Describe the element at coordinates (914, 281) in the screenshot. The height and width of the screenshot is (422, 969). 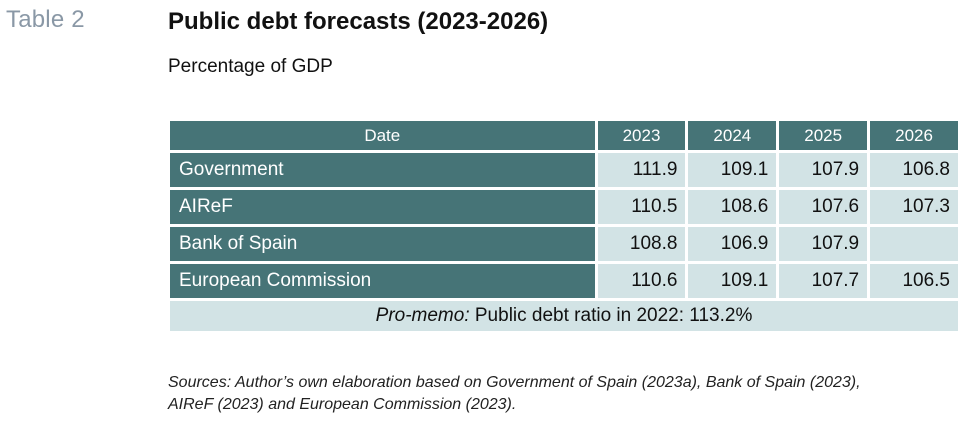
I see `cell-european-commission-2026: 106.5` at that location.